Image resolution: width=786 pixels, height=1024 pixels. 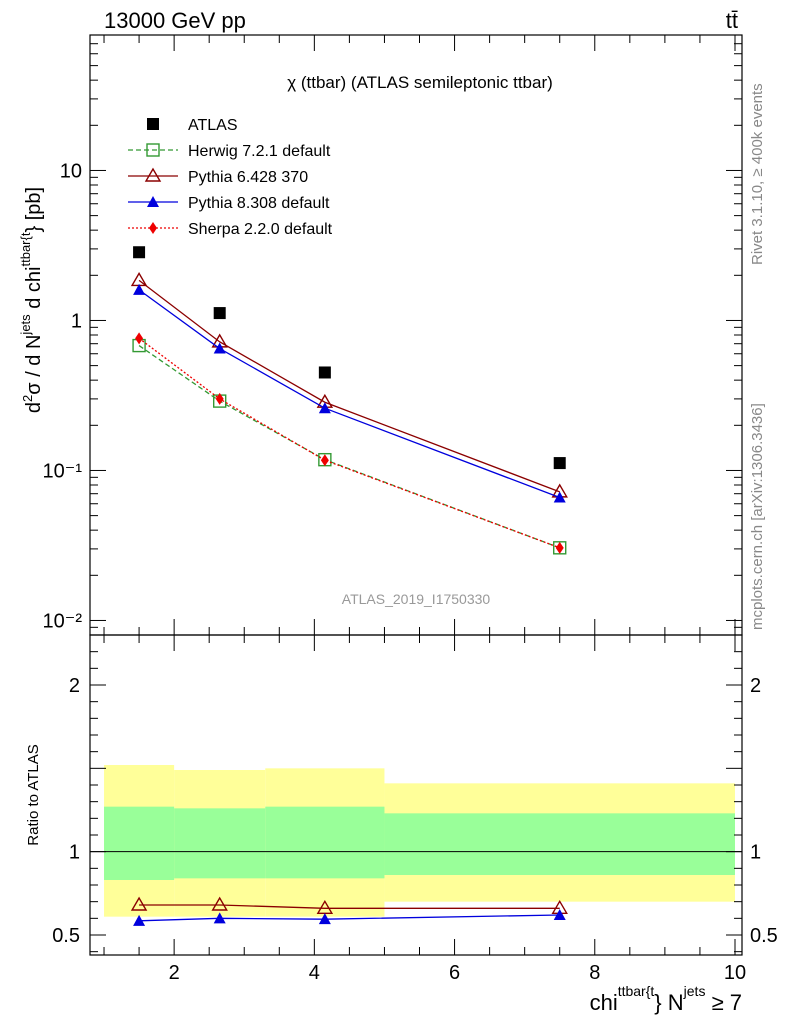 What do you see at coordinates (25, 249) in the screenshot?
I see `ylabel-sup-ttbar: ttbar{t` at bounding box center [25, 249].